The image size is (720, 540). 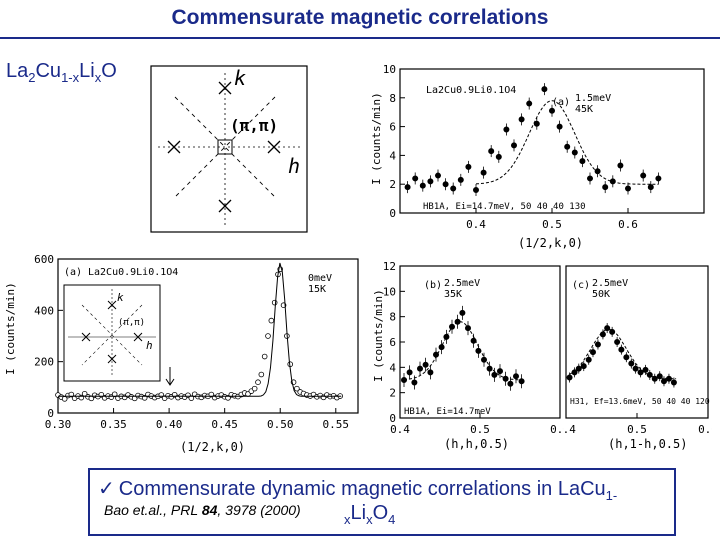 What do you see at coordinates (153, 510) in the screenshot?
I see `citation-authors: Bao et.al., PRL` at bounding box center [153, 510].